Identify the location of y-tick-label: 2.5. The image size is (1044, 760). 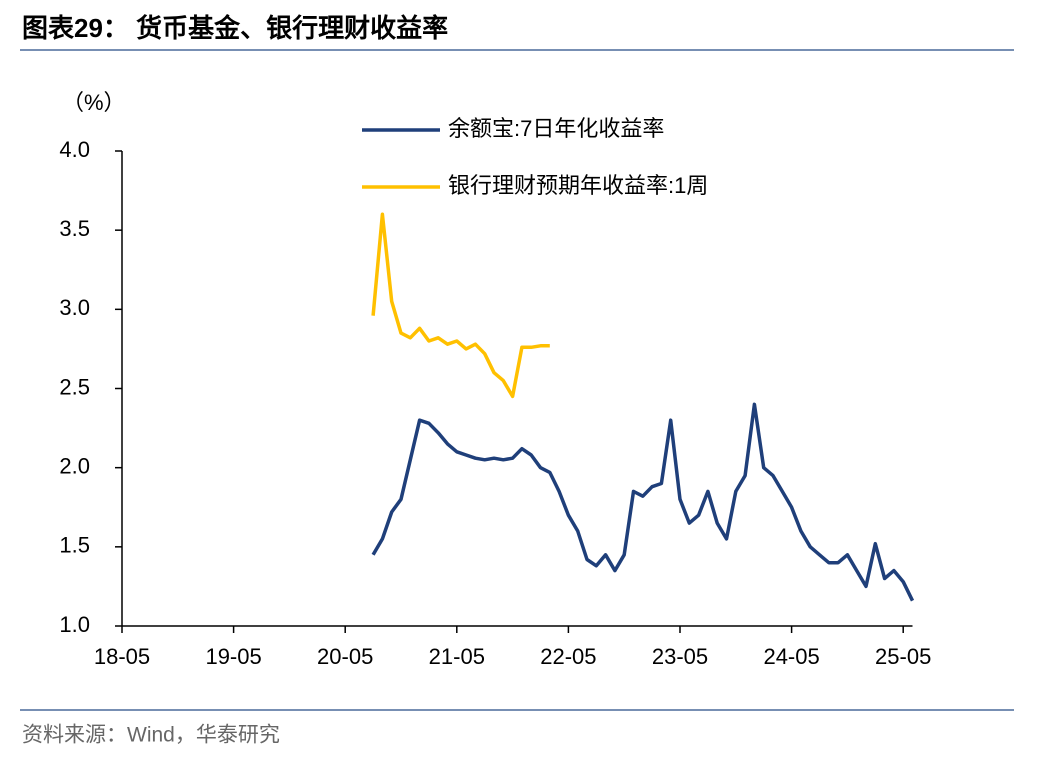
(74, 386).